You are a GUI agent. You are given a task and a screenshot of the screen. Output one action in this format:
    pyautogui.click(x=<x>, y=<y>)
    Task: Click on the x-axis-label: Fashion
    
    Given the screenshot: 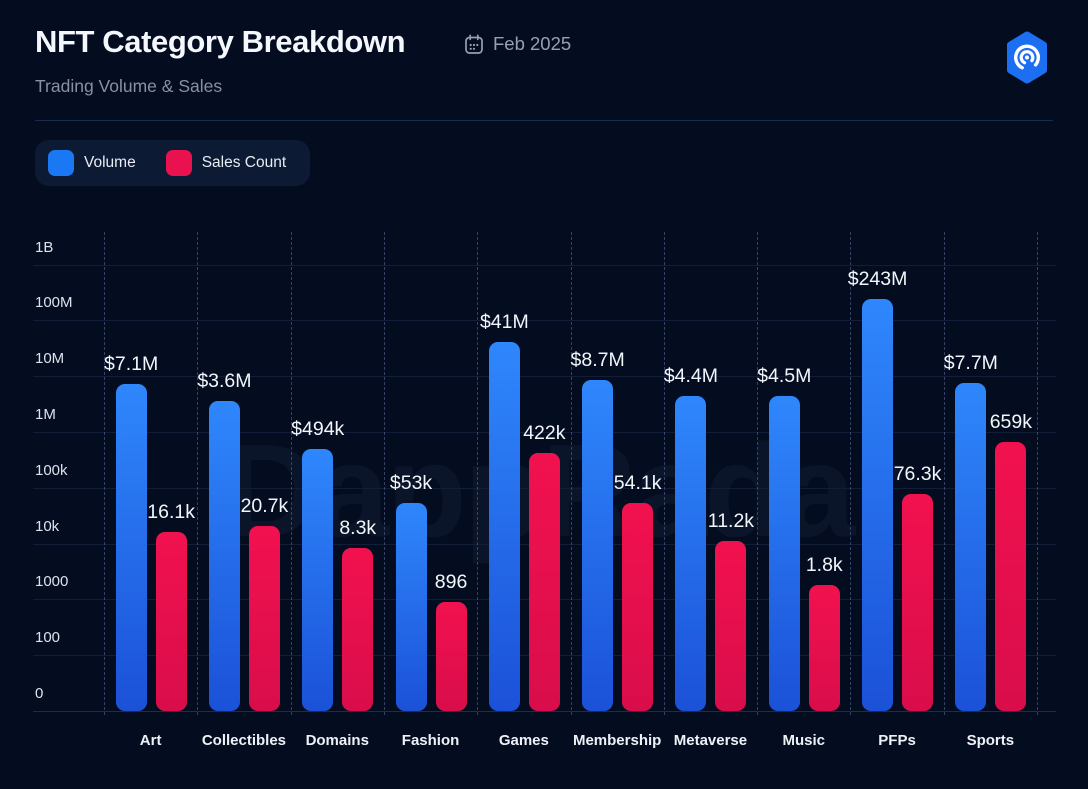 What is the action you would take?
    pyautogui.click(x=430, y=740)
    